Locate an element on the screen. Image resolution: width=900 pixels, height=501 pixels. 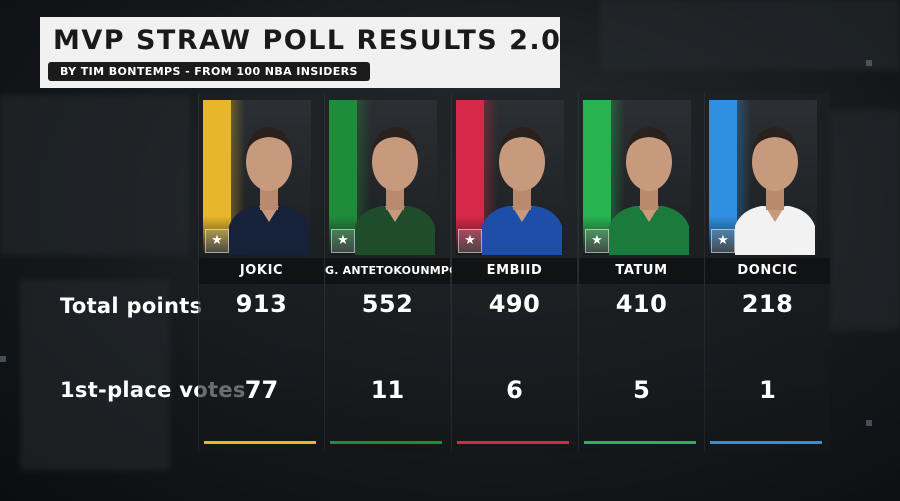
first-place-votes-value: 77 is located at coordinates (261, 390).